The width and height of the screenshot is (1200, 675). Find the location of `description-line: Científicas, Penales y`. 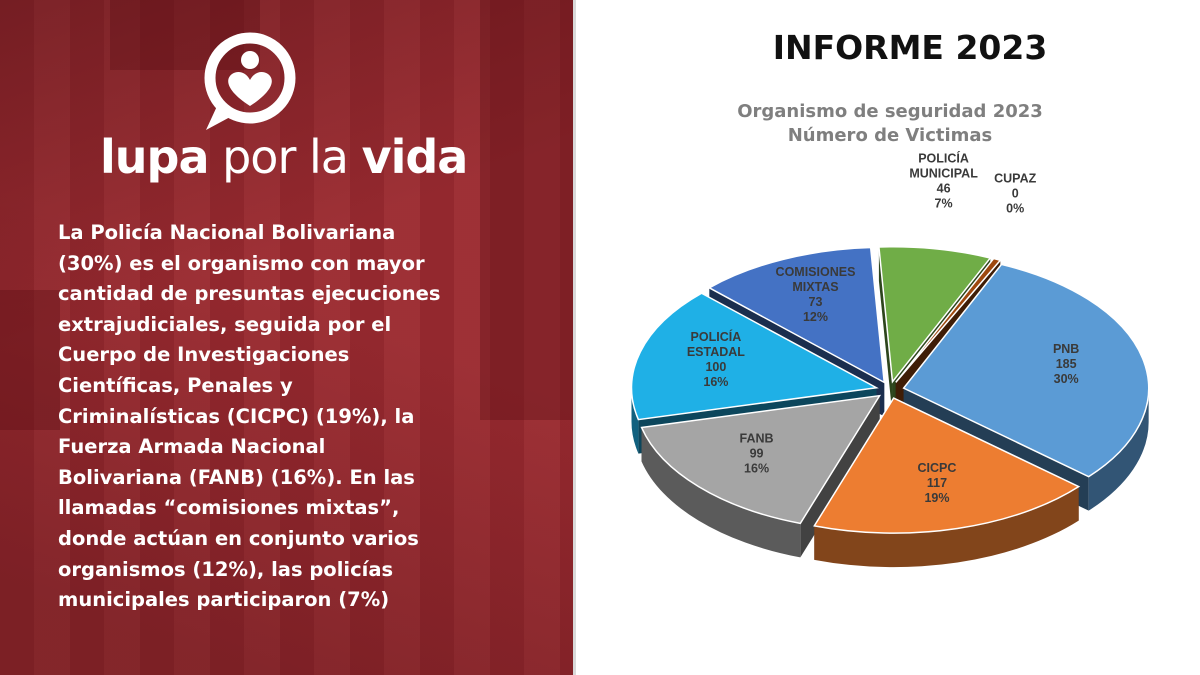

description-line: Científicas, Penales y is located at coordinates (175, 385).